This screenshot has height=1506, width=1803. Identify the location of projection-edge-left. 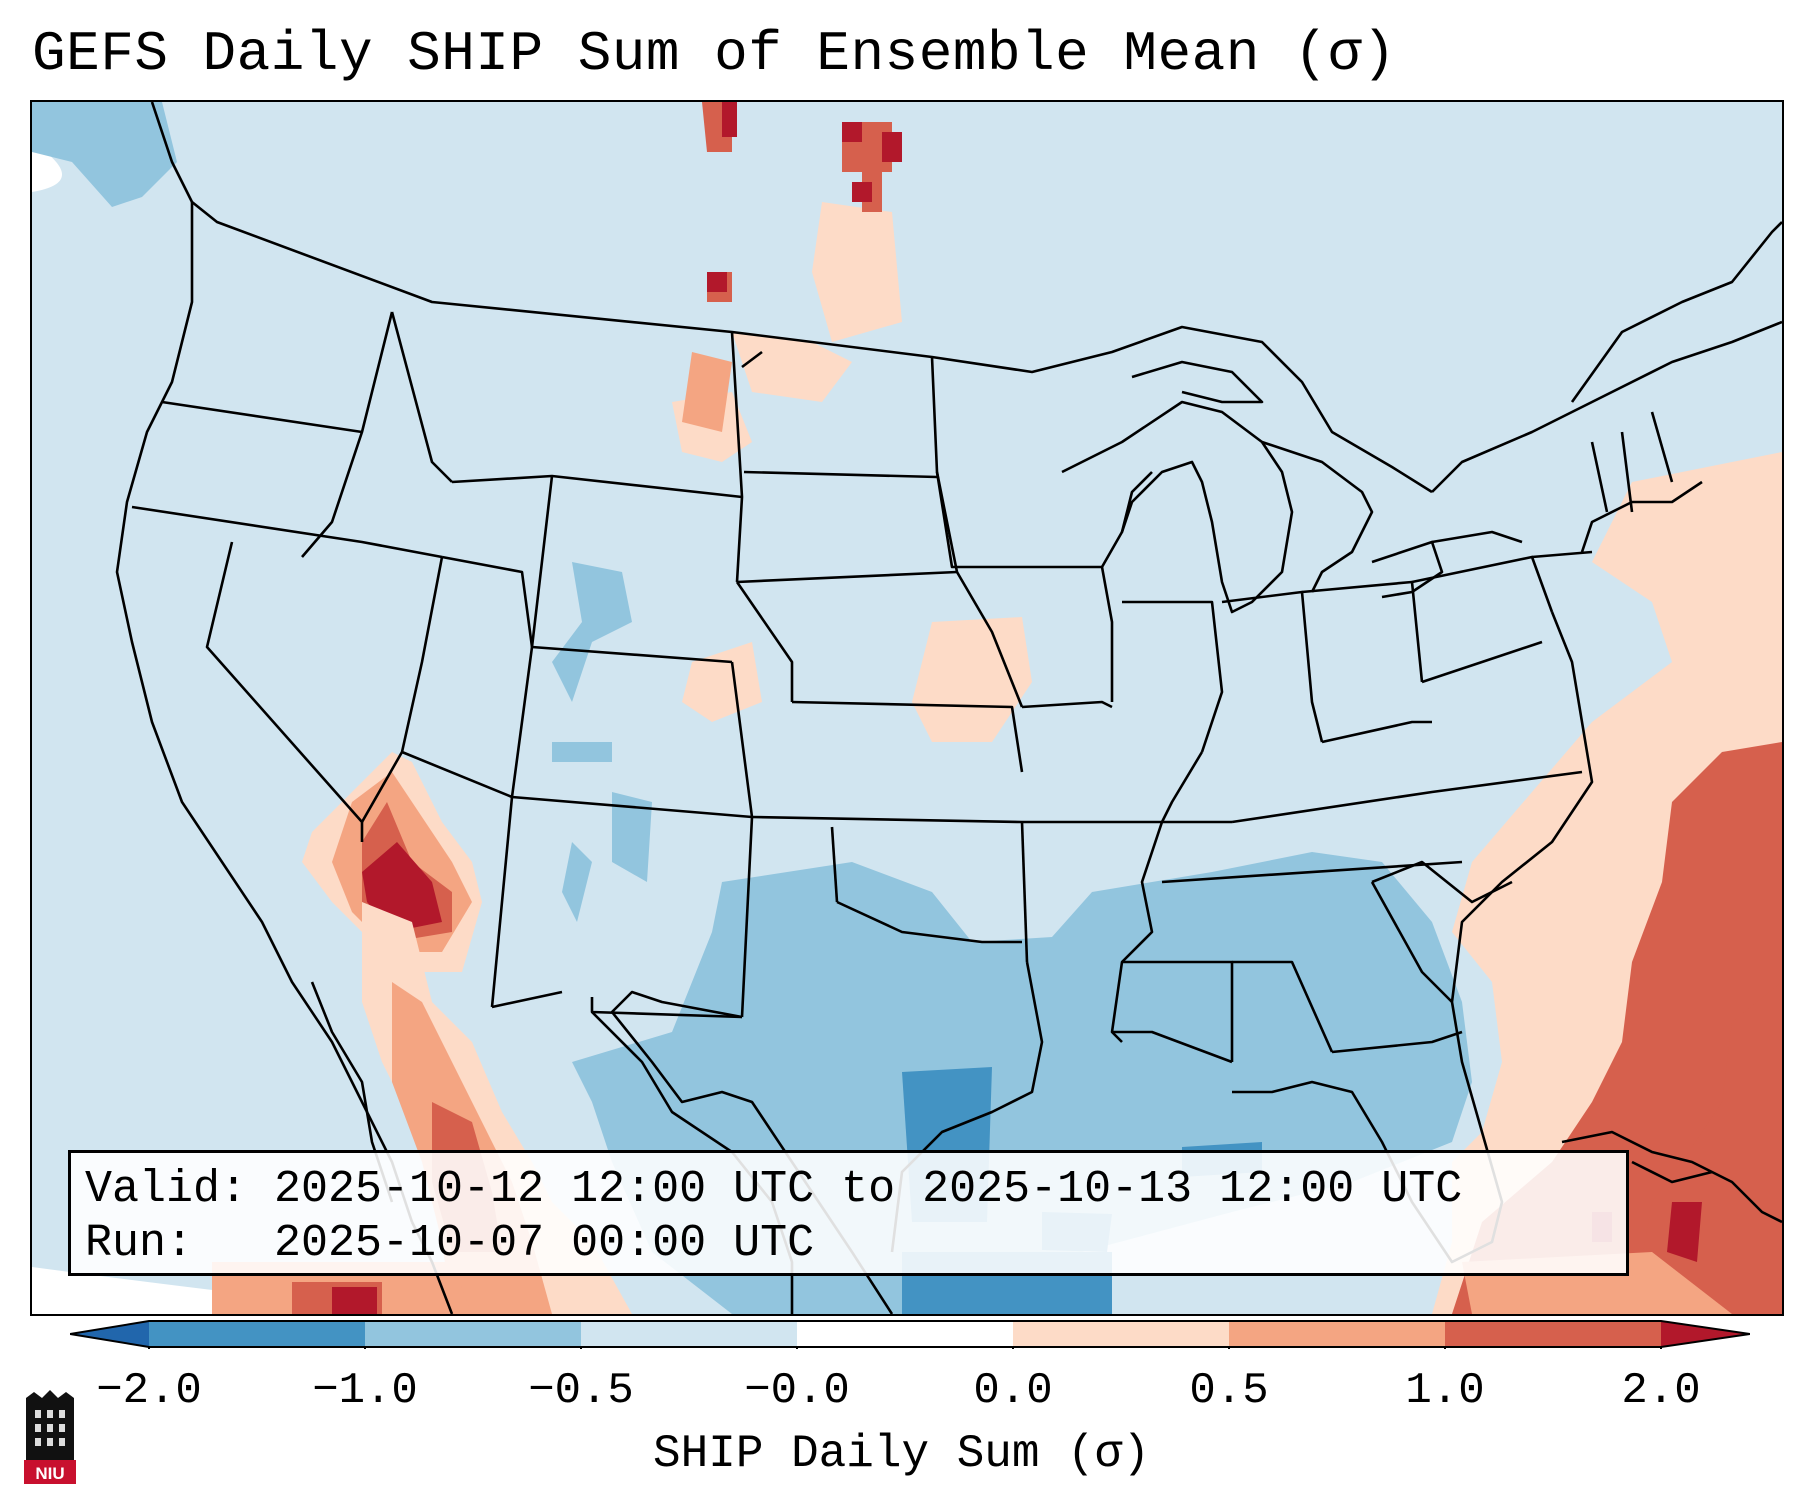
(242, 1290).